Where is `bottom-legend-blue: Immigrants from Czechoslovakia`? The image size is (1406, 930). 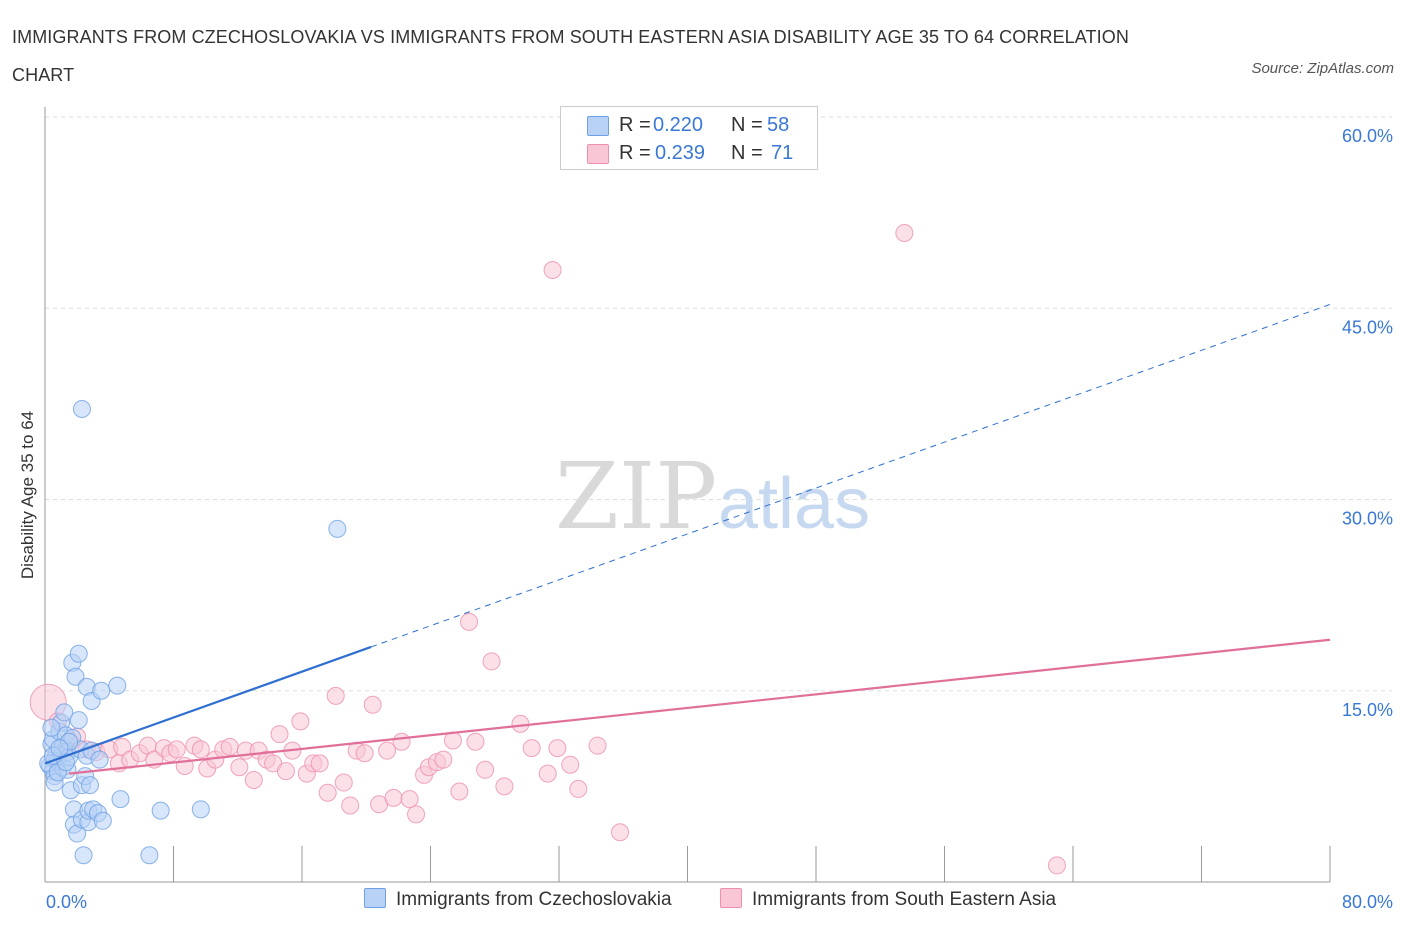 bottom-legend-blue: Immigrants from Czechoslovakia is located at coordinates (518, 899).